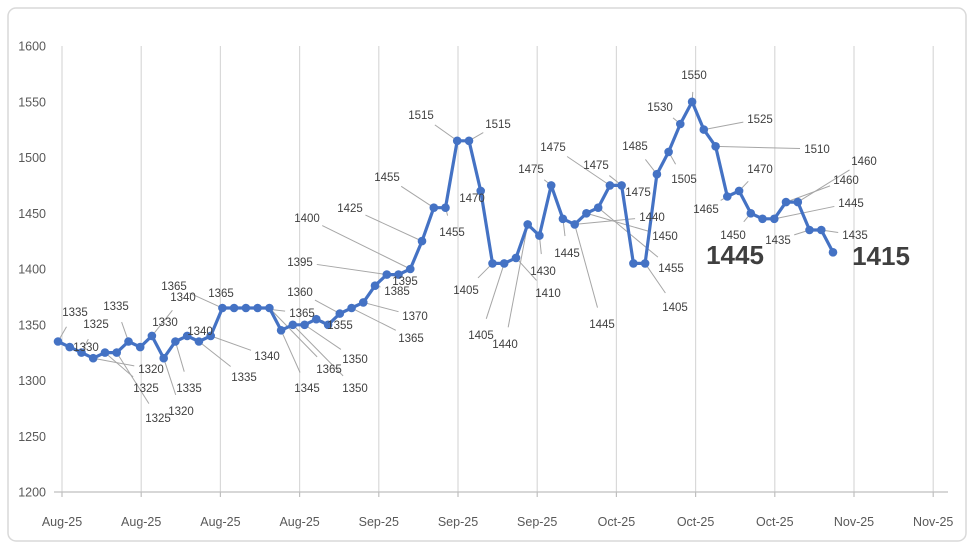 This screenshot has height=549, width=980. Describe the element at coordinates (537, 522) in the screenshot. I see `x-tick-label: Sep-25` at that location.